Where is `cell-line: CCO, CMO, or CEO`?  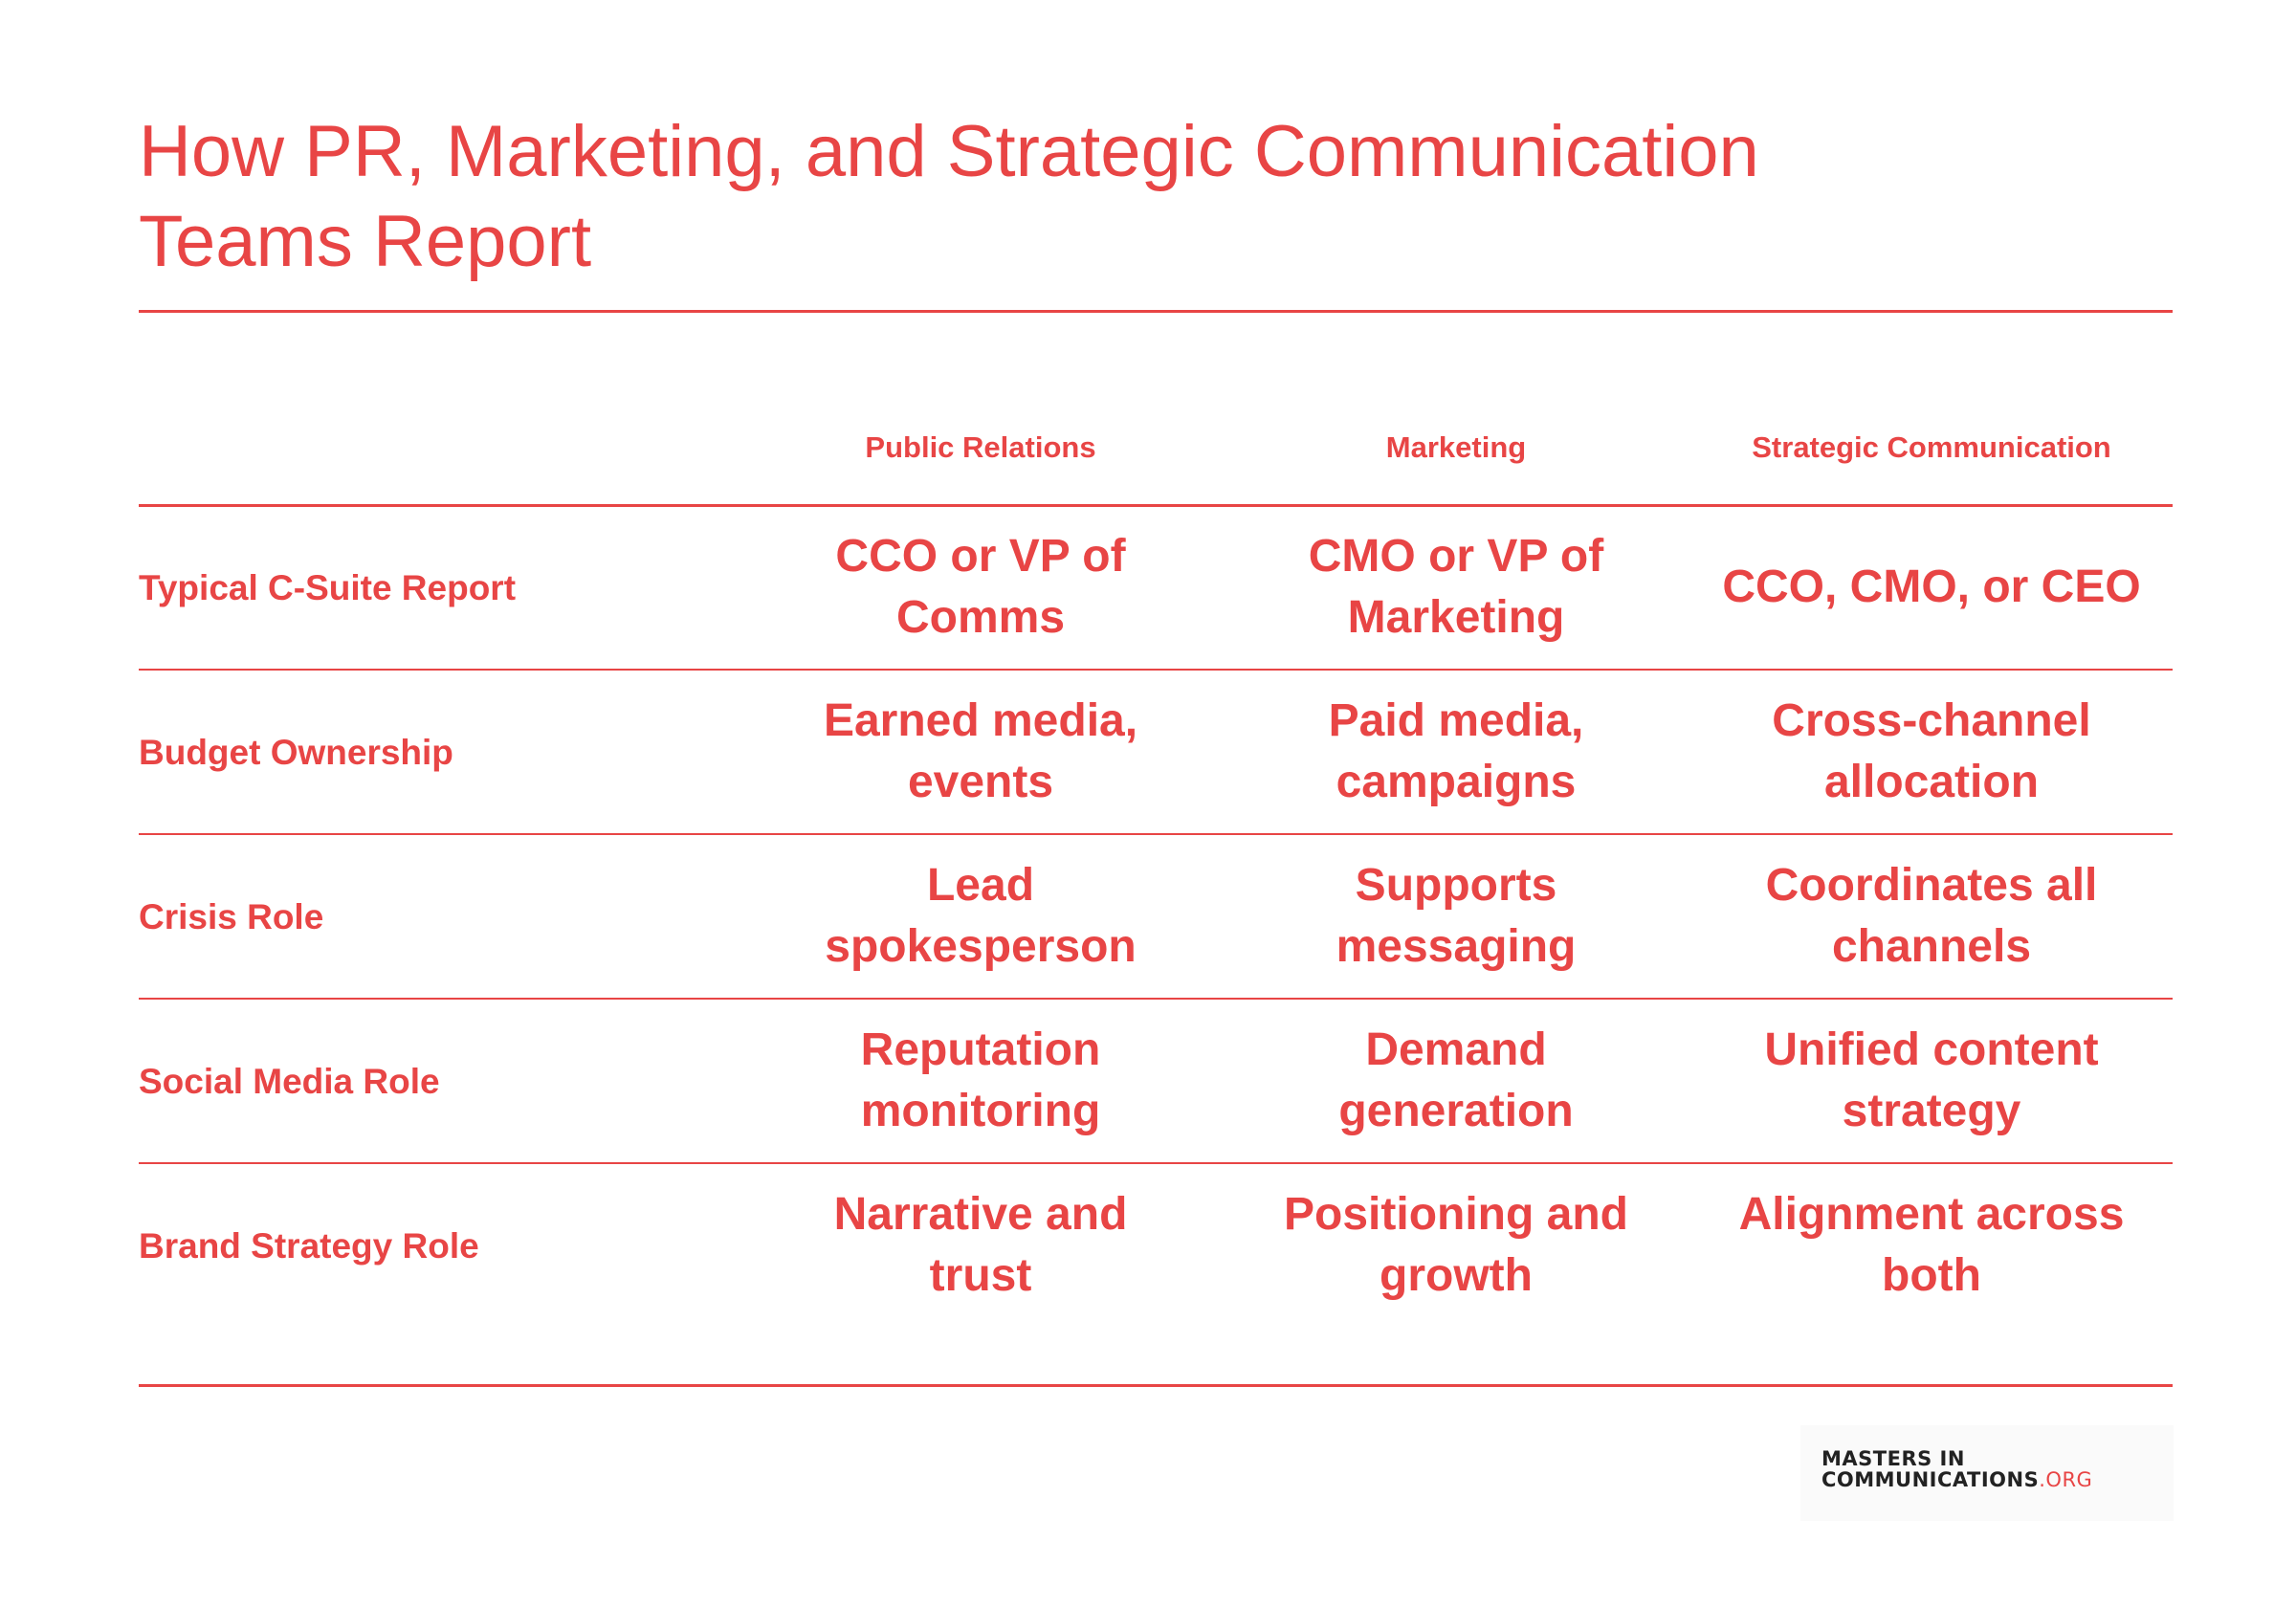 cell-line: CCO, CMO, or CEO is located at coordinates (1931, 586).